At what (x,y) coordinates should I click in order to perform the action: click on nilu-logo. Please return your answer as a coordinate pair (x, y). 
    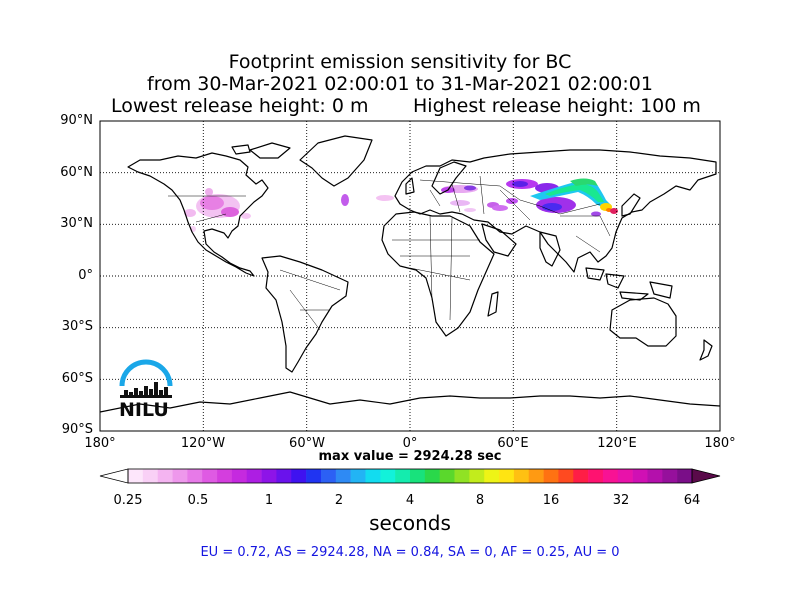
    Looking at the image, I should click on (146, 378).